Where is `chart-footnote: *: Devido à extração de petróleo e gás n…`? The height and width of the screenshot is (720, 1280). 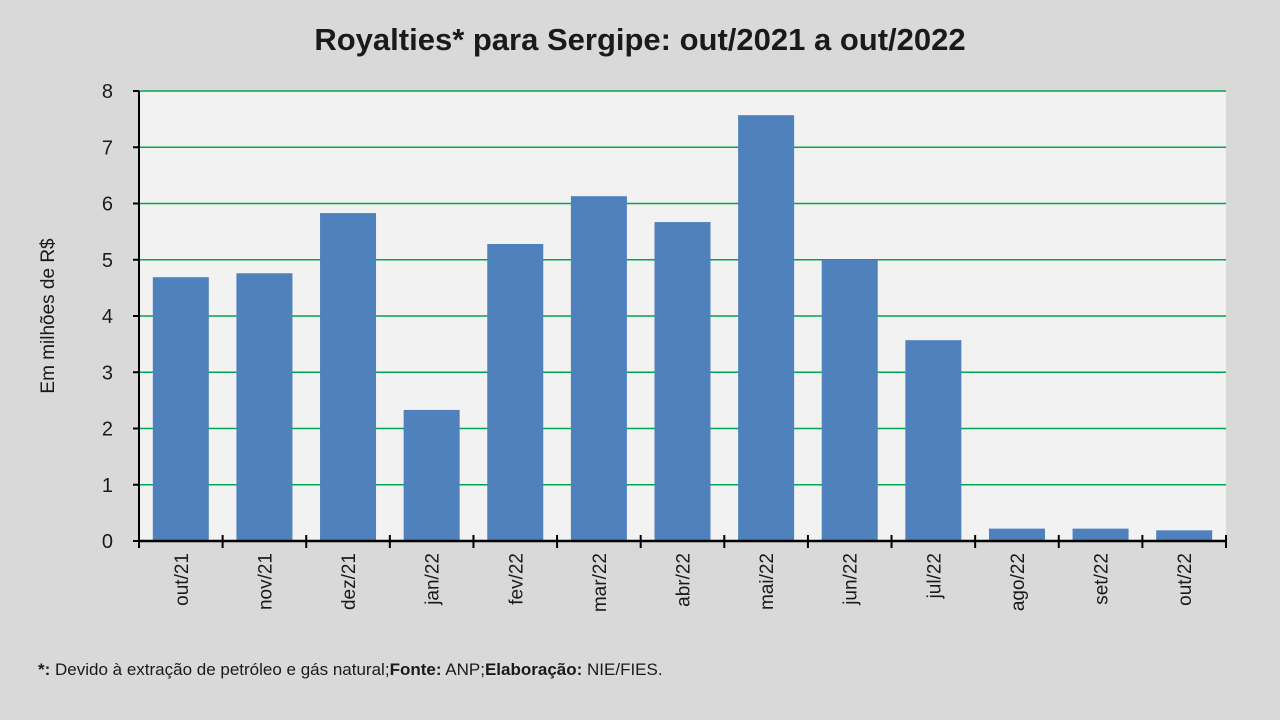 chart-footnote: *: Devido à extração de petróleo e gás n… is located at coordinates (350, 670).